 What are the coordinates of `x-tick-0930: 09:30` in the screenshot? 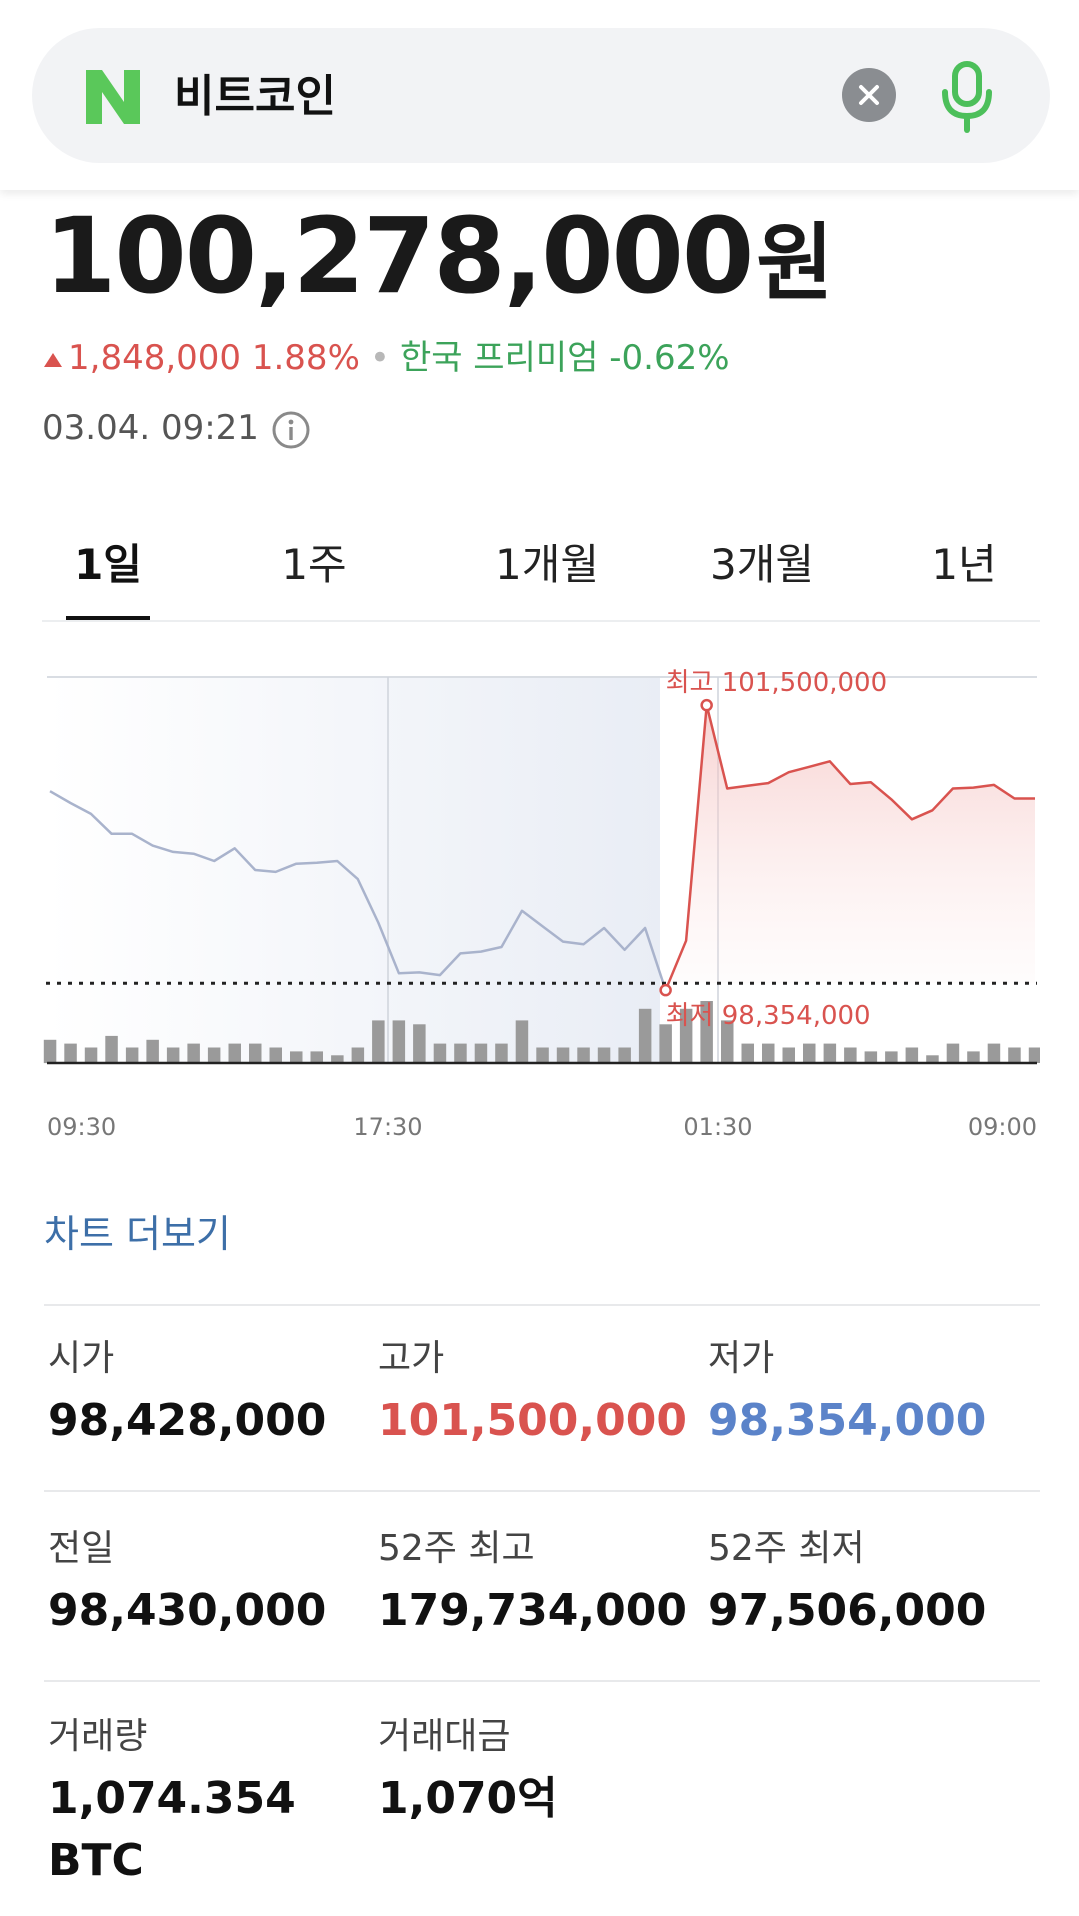 It's located at (81, 1126).